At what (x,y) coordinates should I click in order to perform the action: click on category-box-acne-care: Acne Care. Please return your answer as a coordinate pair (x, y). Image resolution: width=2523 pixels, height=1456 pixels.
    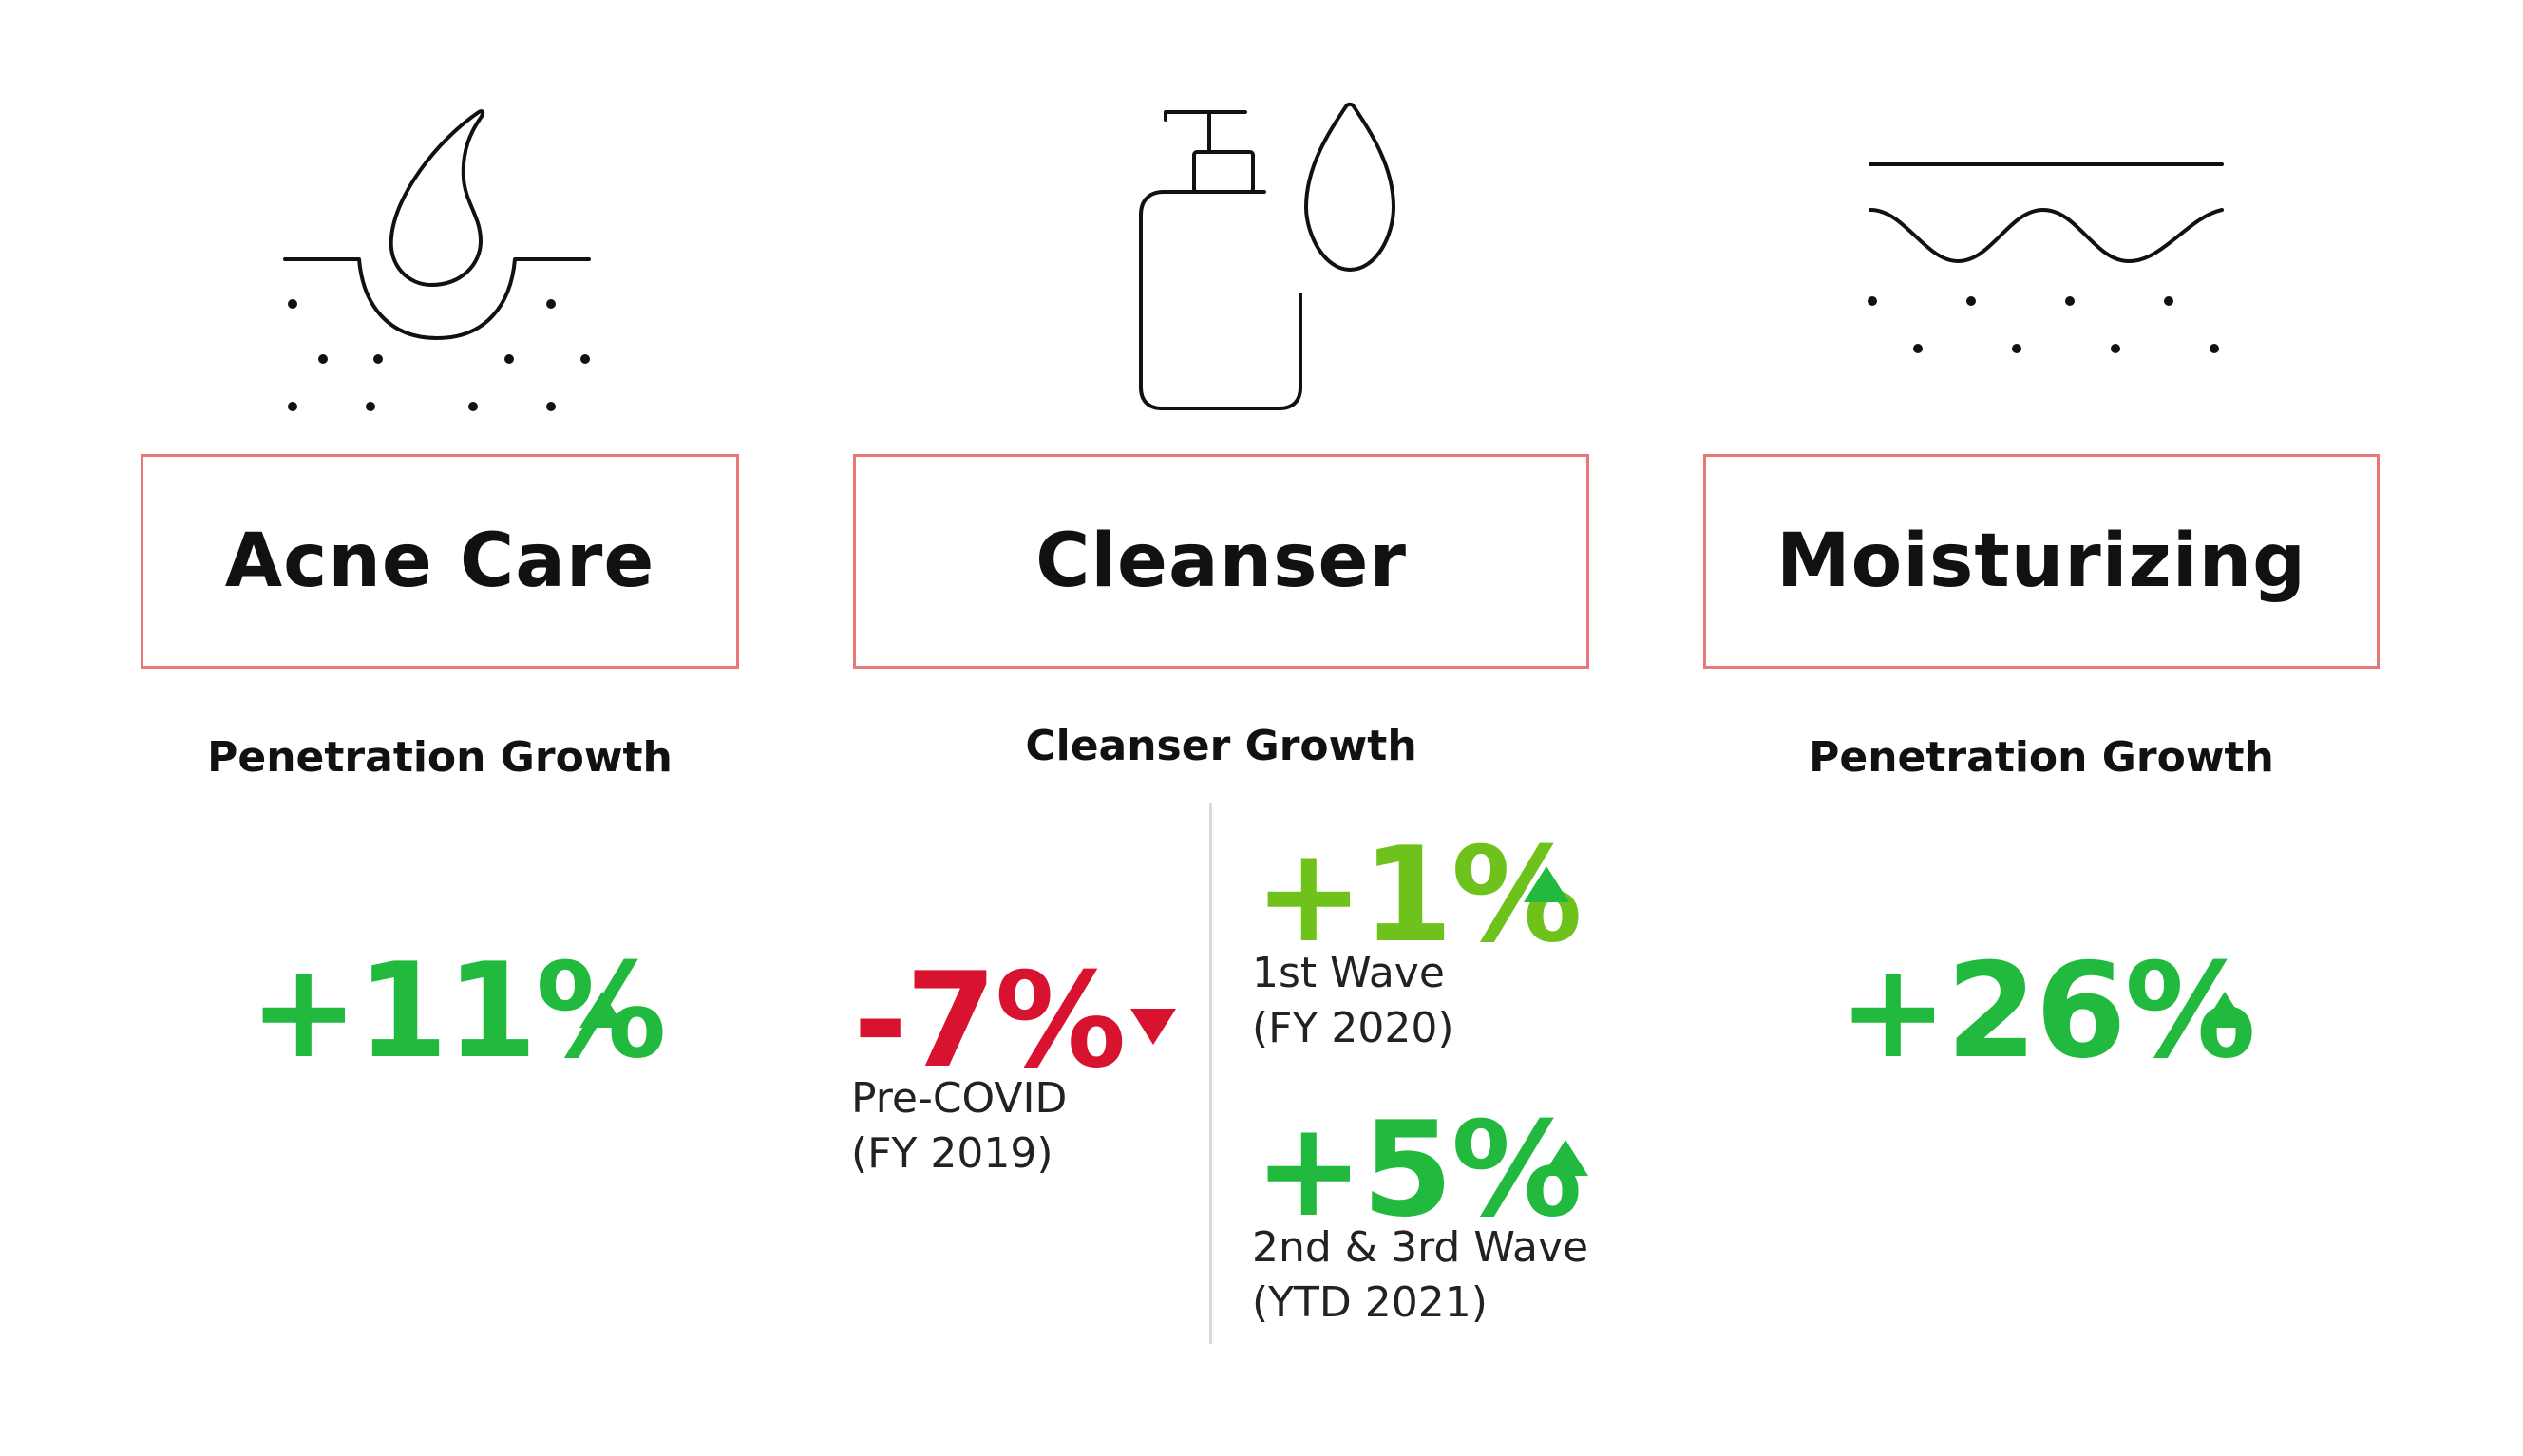
    Looking at the image, I should click on (440, 561).